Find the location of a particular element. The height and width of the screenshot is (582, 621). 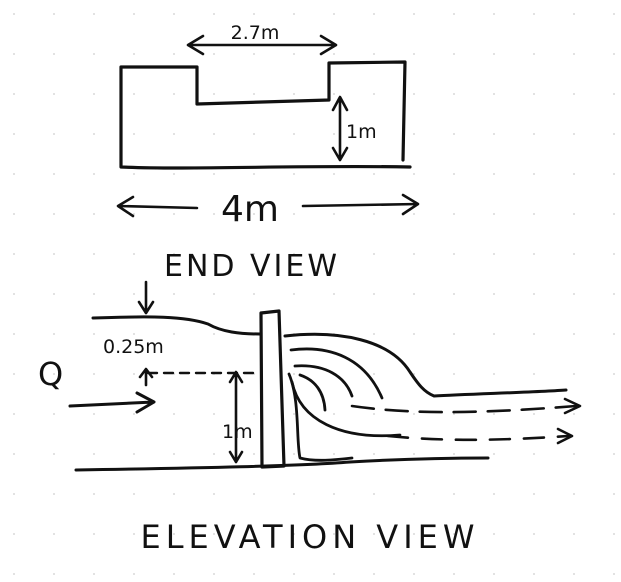

end-view-caption: END VIEW is located at coordinates (252, 266).